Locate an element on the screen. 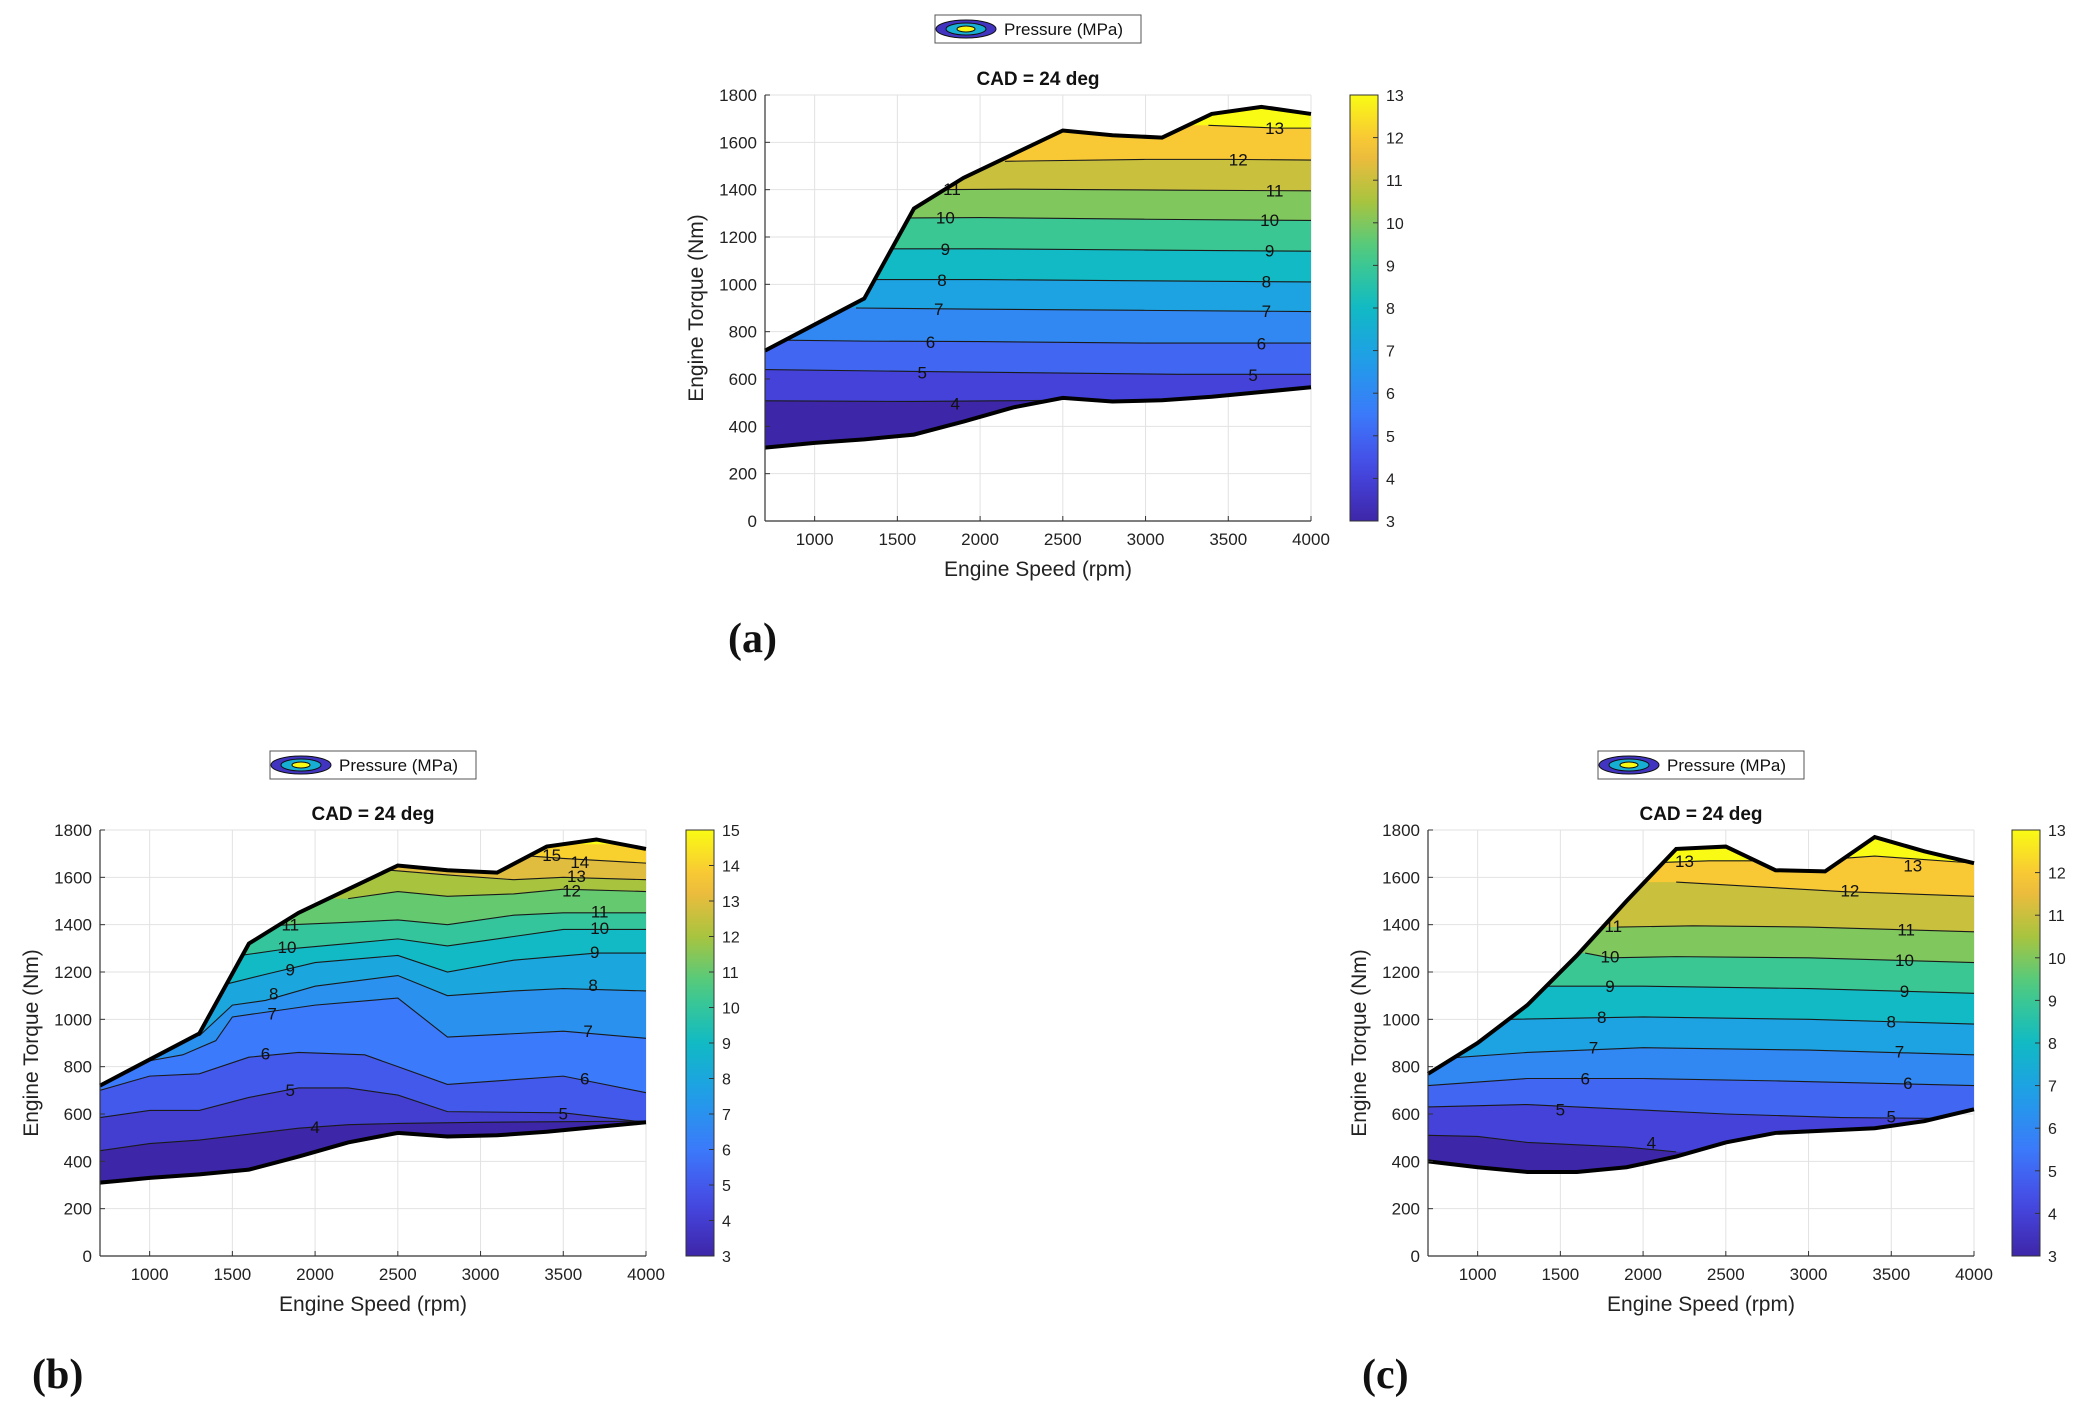 This screenshot has width=2080, height=1419. panel-label: (b) is located at coordinates (57, 1375).